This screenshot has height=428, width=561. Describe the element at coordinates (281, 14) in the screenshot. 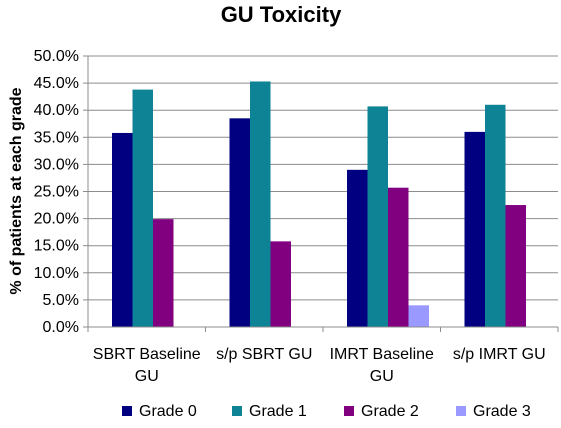

I see `chart-title: GU Toxicity` at that location.